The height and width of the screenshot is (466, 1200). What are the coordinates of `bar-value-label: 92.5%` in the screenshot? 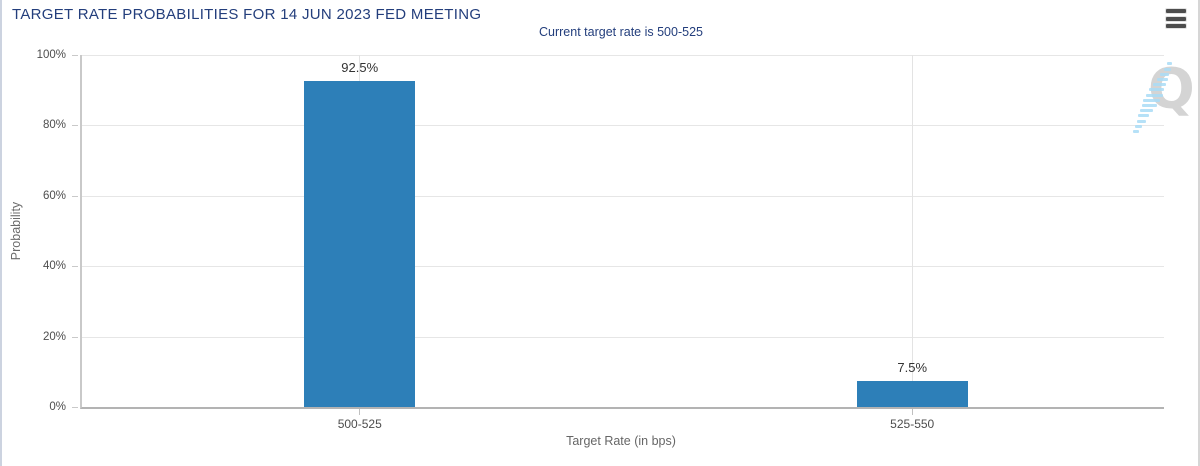 It's located at (360, 68).